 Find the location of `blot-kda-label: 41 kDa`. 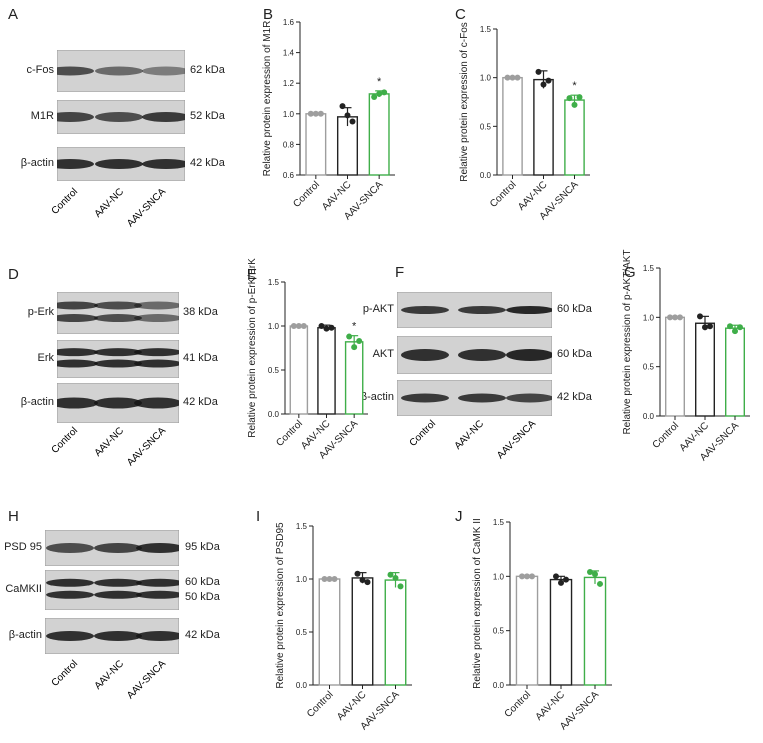

blot-kda-label: 41 kDa is located at coordinates (200, 358).